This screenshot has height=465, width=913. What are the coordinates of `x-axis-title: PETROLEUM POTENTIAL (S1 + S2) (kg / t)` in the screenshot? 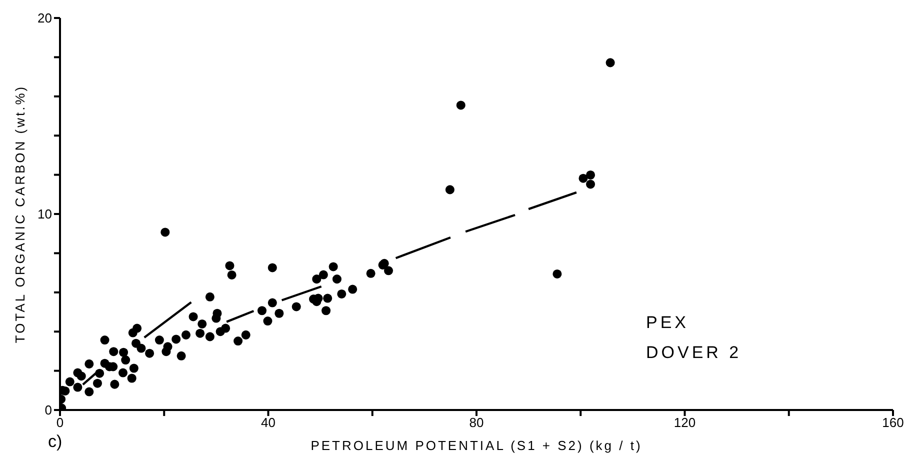 It's located at (476, 445).